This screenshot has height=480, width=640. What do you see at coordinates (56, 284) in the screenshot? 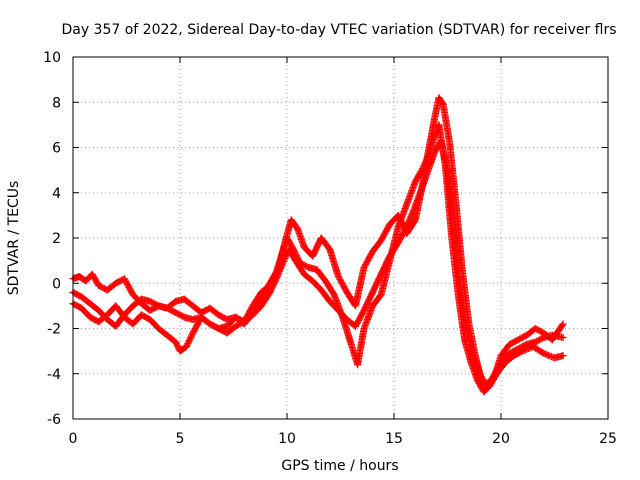
I see `y-tick-label: 0` at bounding box center [56, 284].